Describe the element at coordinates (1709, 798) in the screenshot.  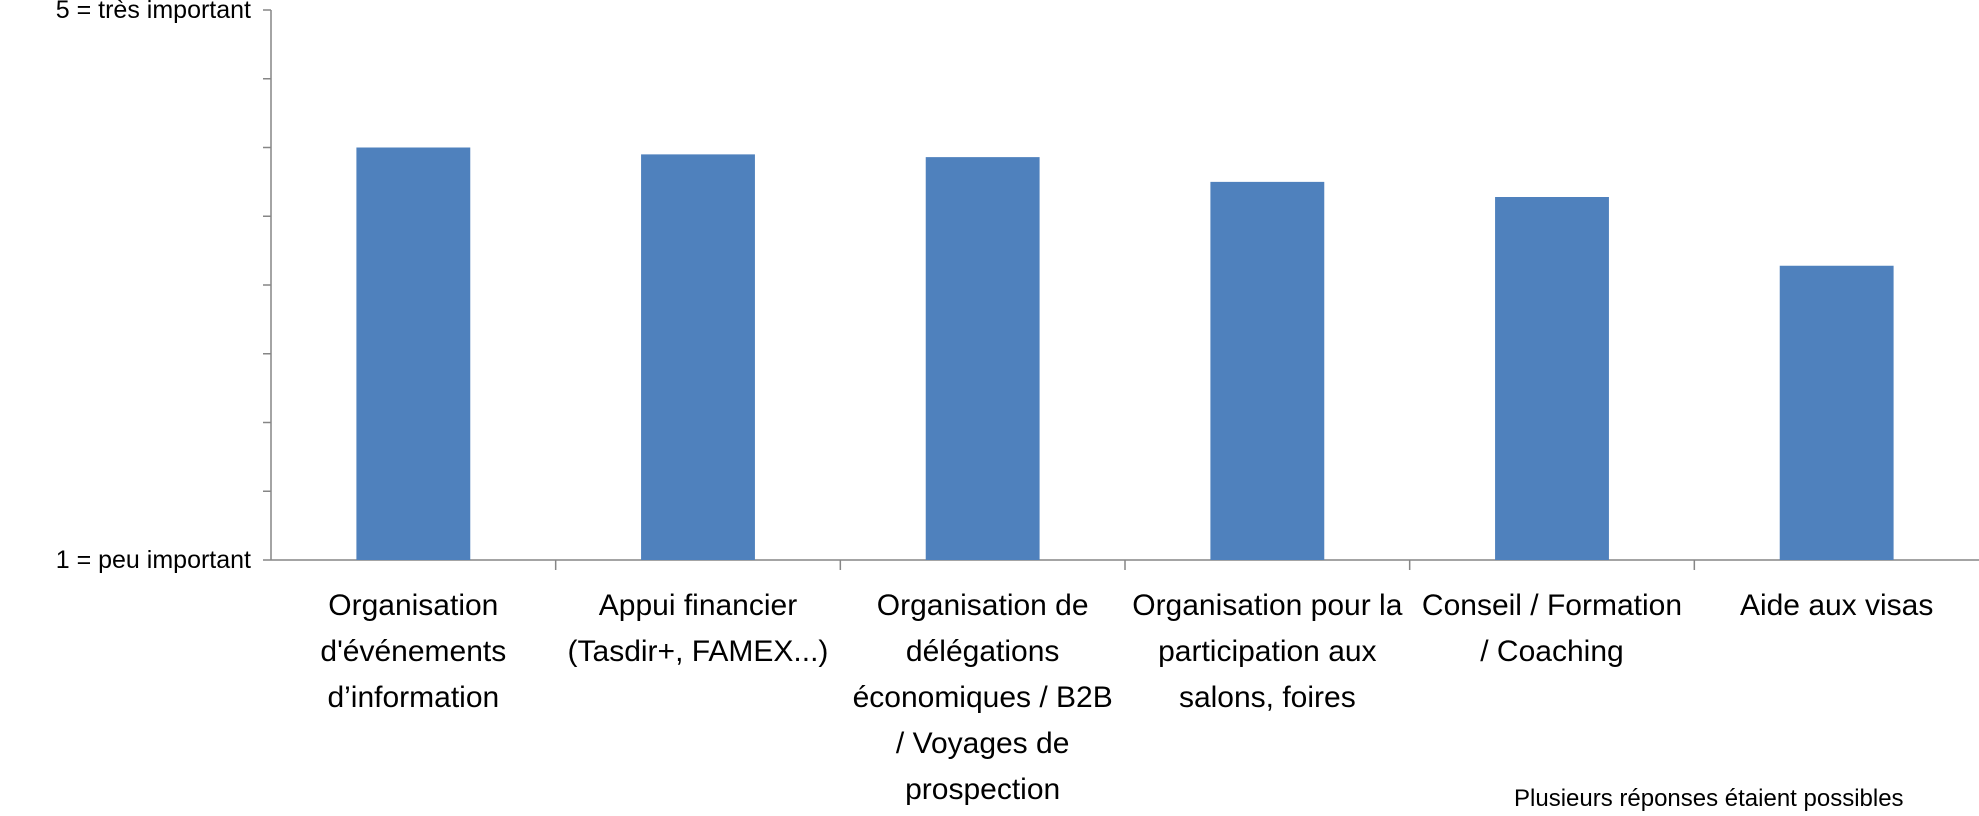
I see `annotation: Plusieurs réponses étaient possibles` at that location.